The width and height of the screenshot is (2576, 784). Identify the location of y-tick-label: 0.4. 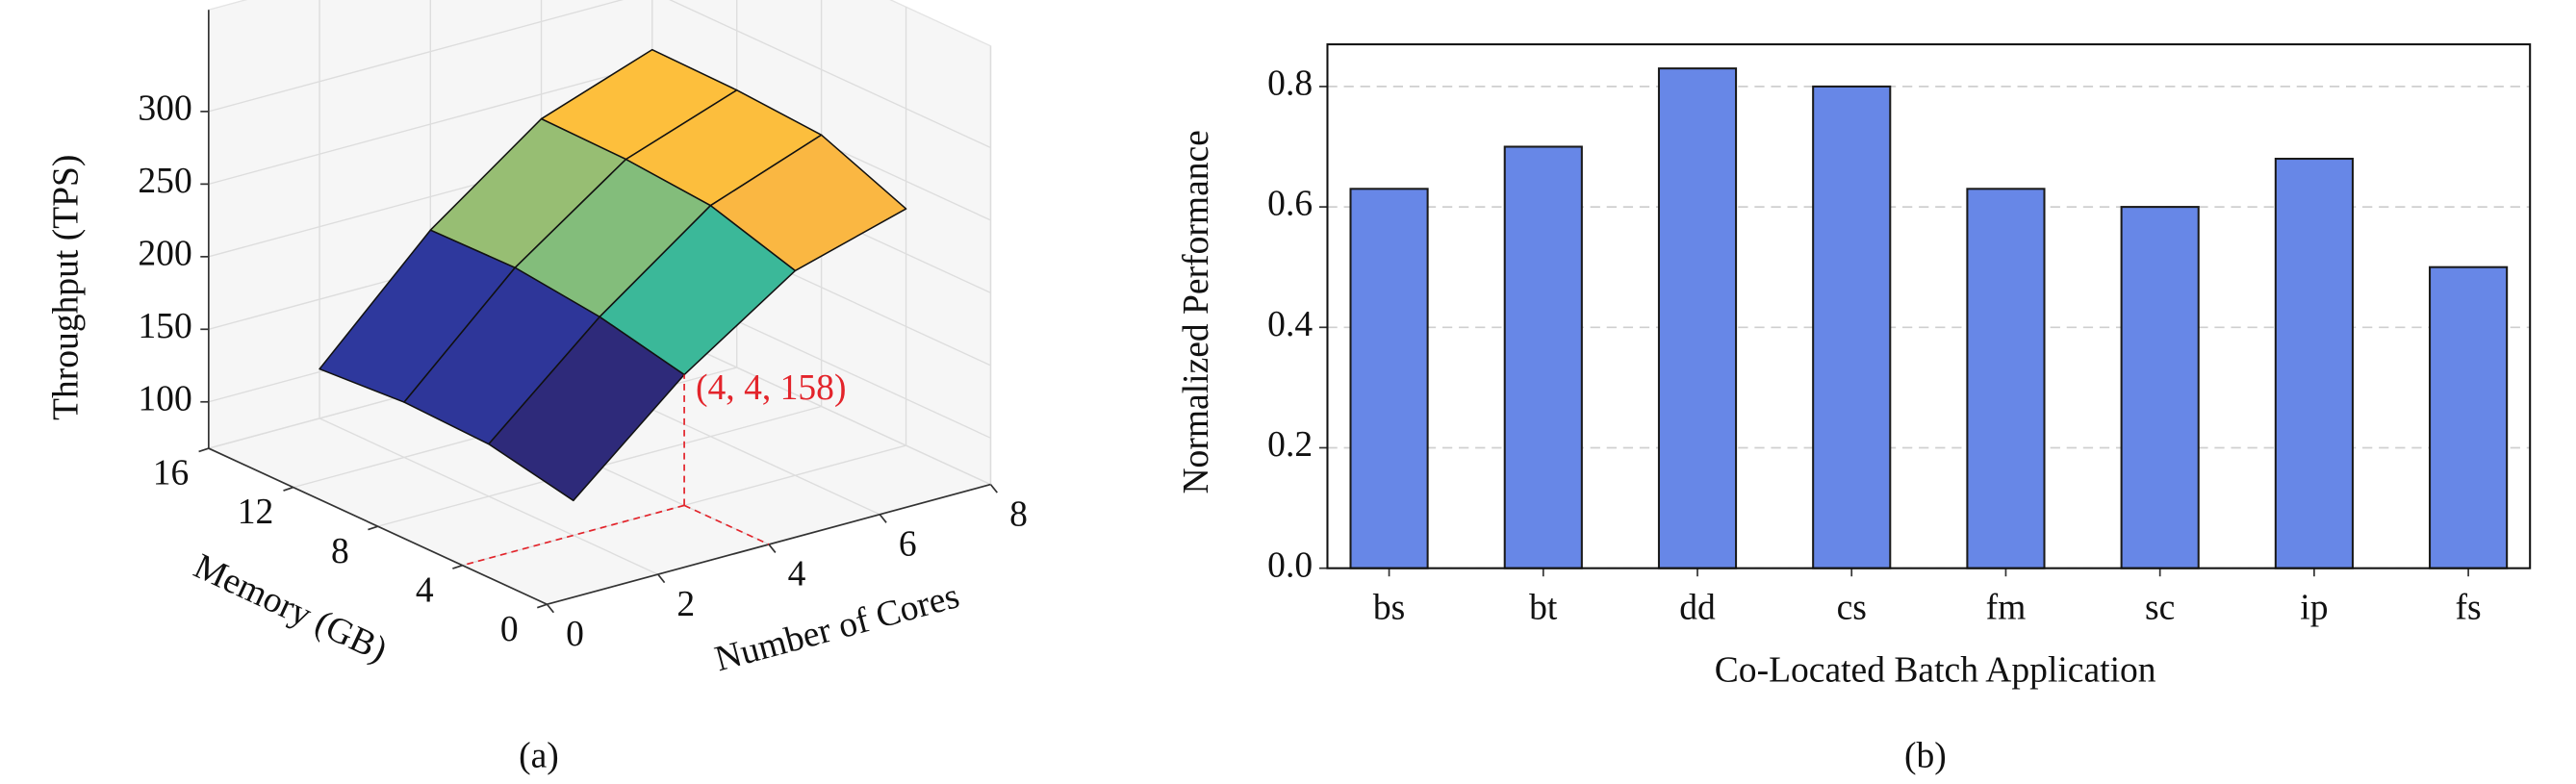
(1290, 324).